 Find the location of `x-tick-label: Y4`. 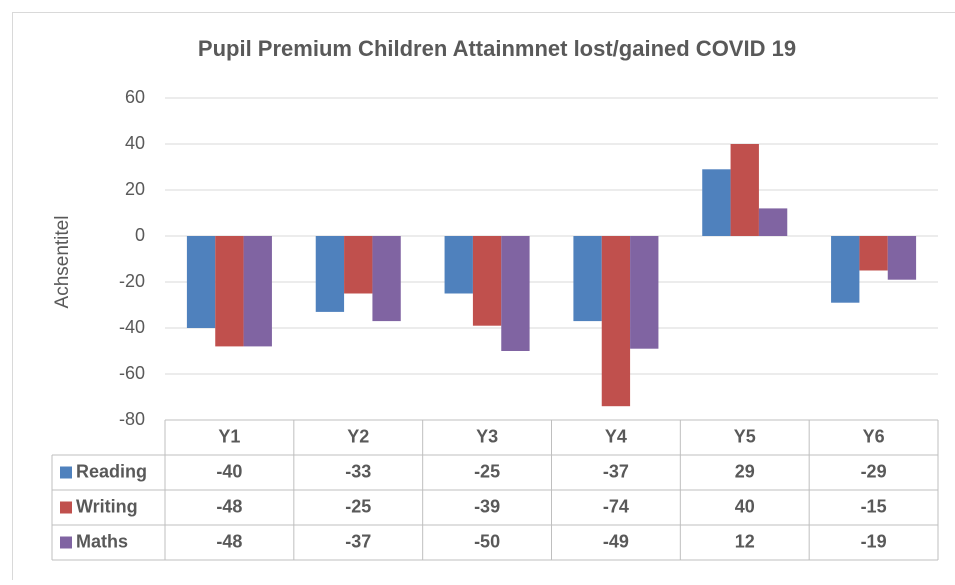

x-tick-label: Y4 is located at coordinates (616, 436).